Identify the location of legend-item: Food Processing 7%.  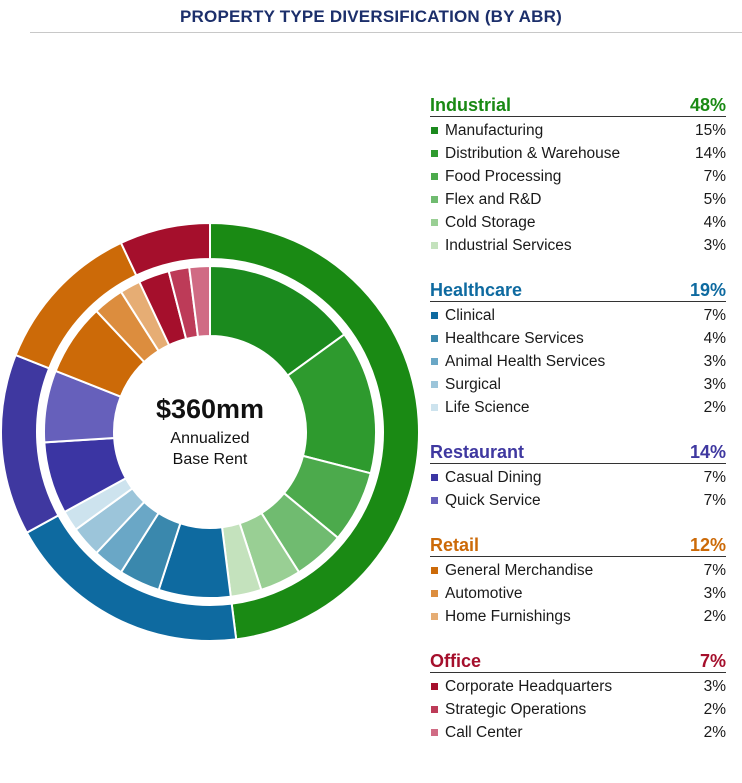
(578, 176).